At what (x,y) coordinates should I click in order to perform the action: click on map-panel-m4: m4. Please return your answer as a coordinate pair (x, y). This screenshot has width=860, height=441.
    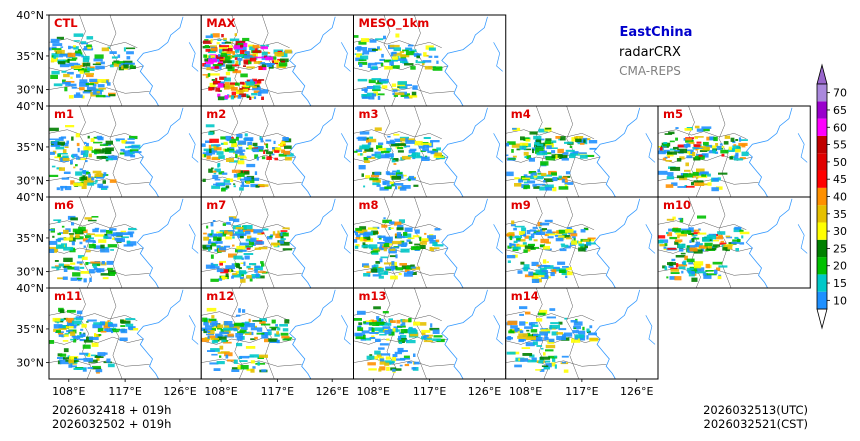
    Looking at the image, I should click on (582, 151).